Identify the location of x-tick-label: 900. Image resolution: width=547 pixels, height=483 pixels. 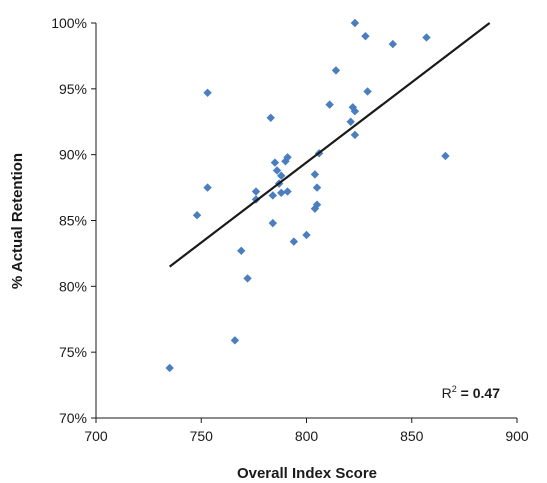
(517, 436).